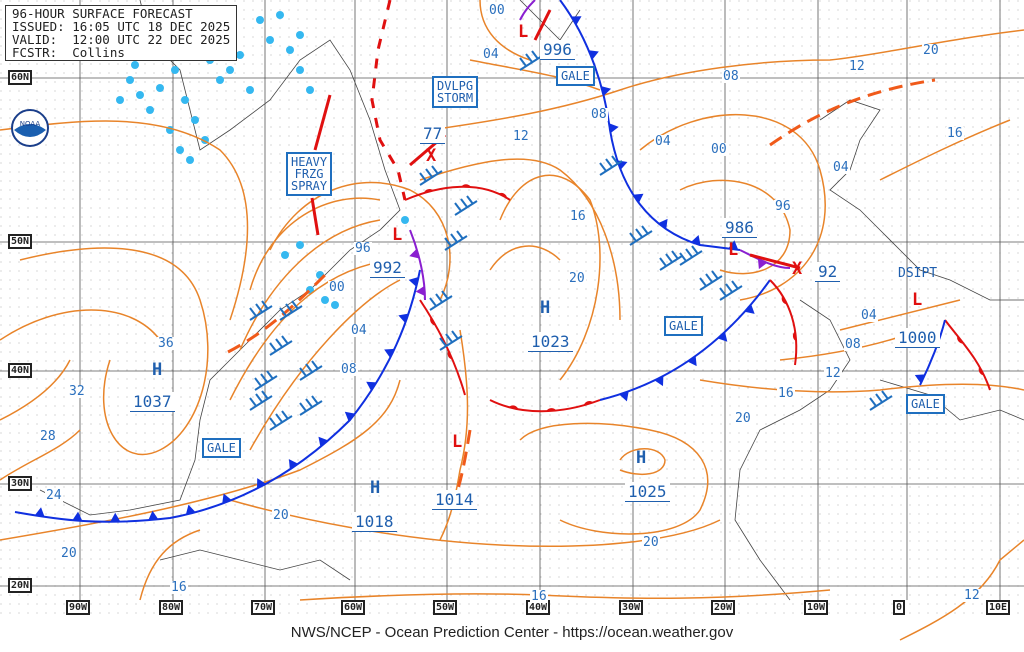  I want to click on header-title: 96-HOUR SURFACE FORECAST, so click(102, 13).